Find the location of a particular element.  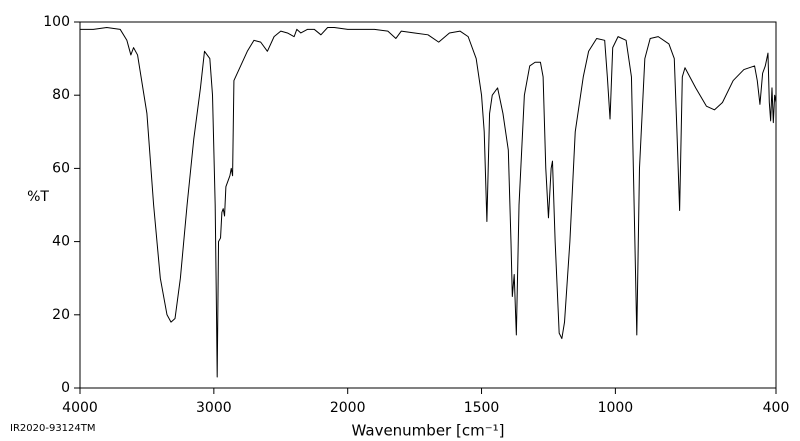

x-tick-label: 400 is located at coordinates (776, 408).